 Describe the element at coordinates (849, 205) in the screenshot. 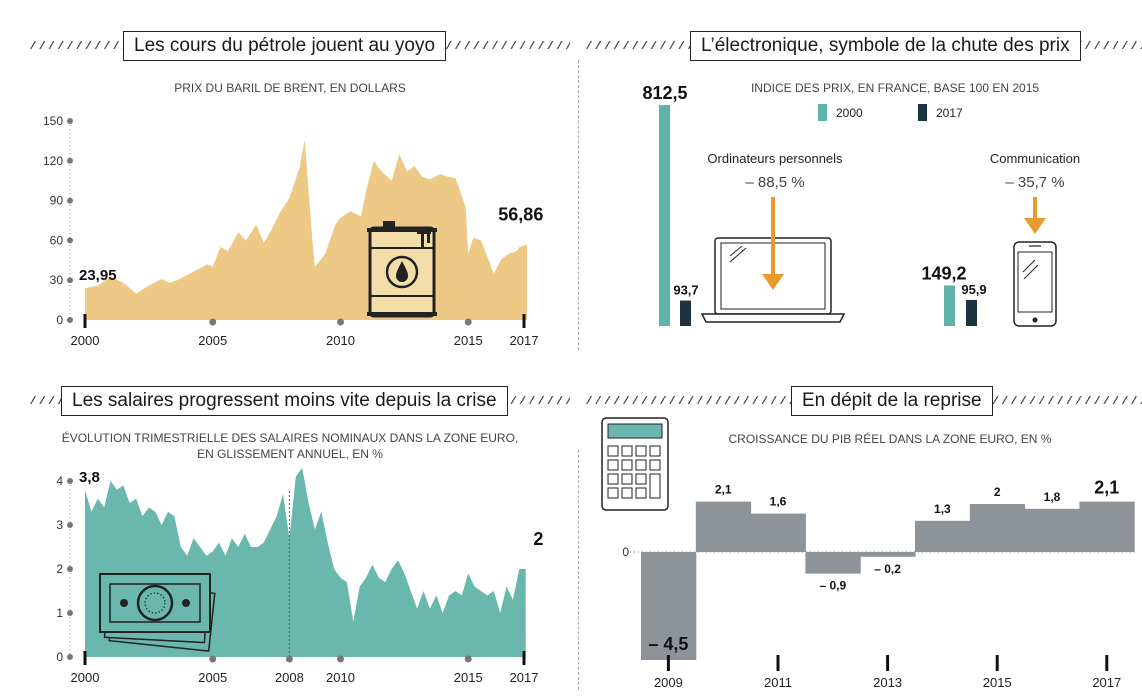

I see `electronics-price-chart: 812,5 149,2 93,7 95,9` at that location.